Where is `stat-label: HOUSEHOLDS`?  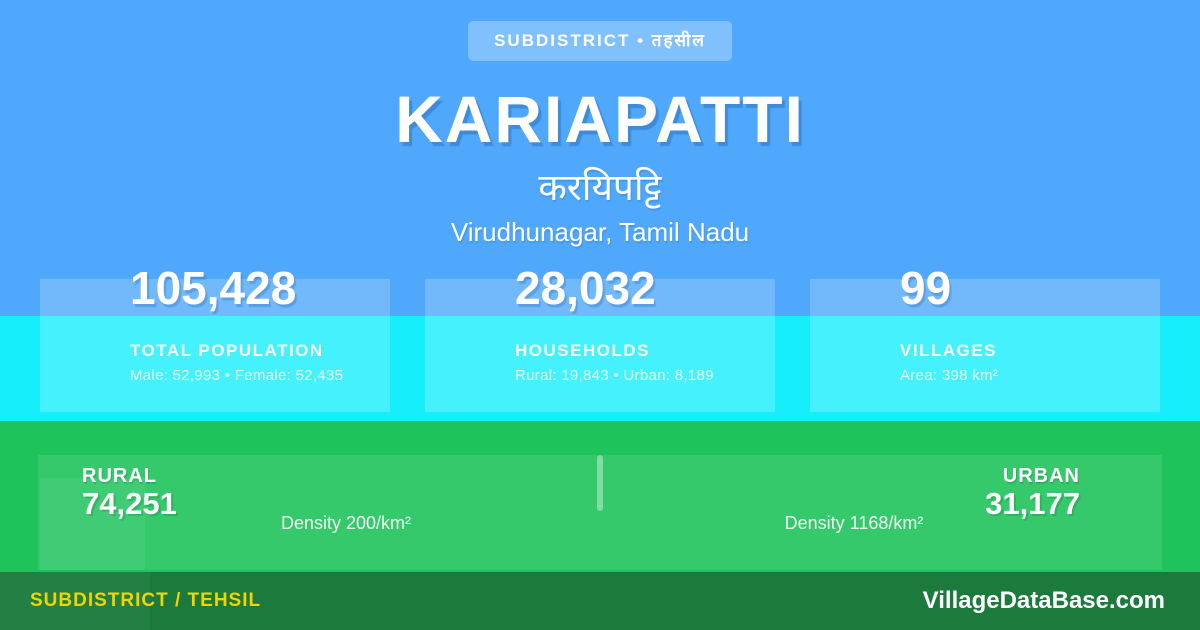 stat-label: HOUSEHOLDS is located at coordinates (582, 350).